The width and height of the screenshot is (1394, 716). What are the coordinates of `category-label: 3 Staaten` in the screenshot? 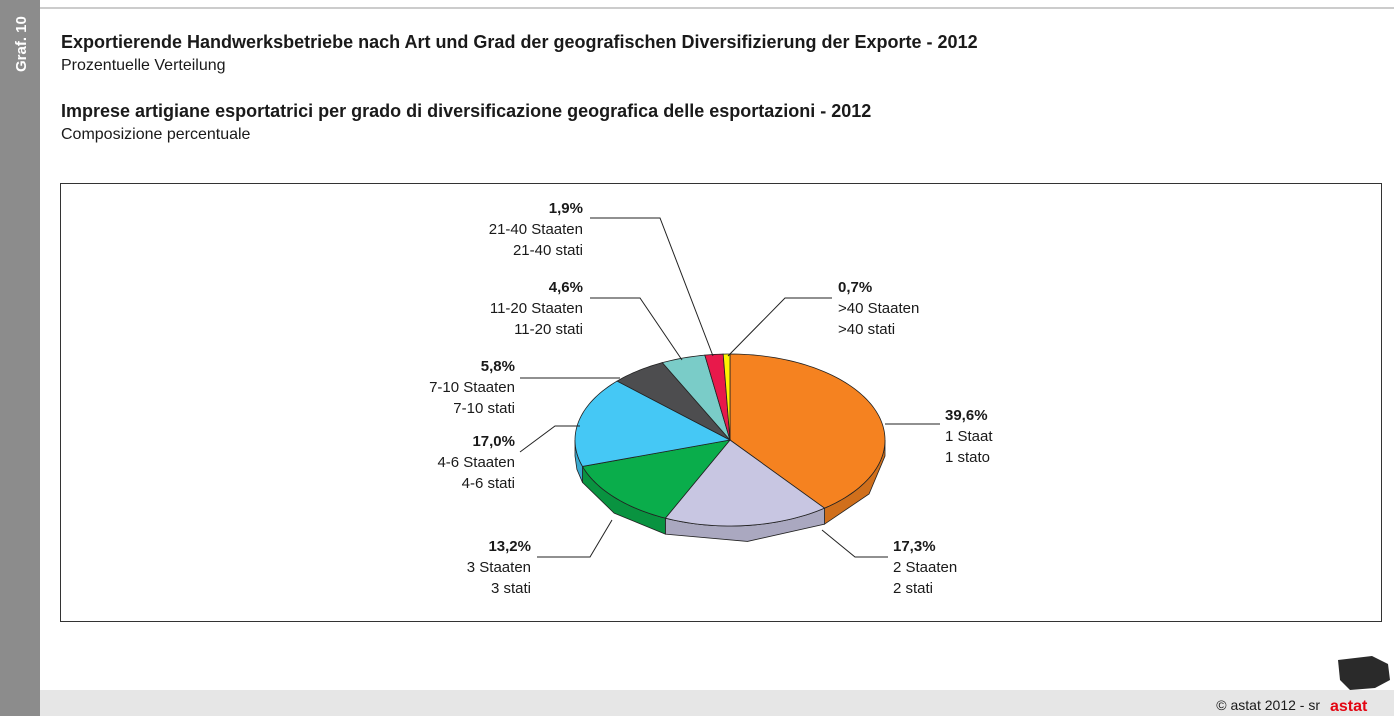 It's located at (499, 567).